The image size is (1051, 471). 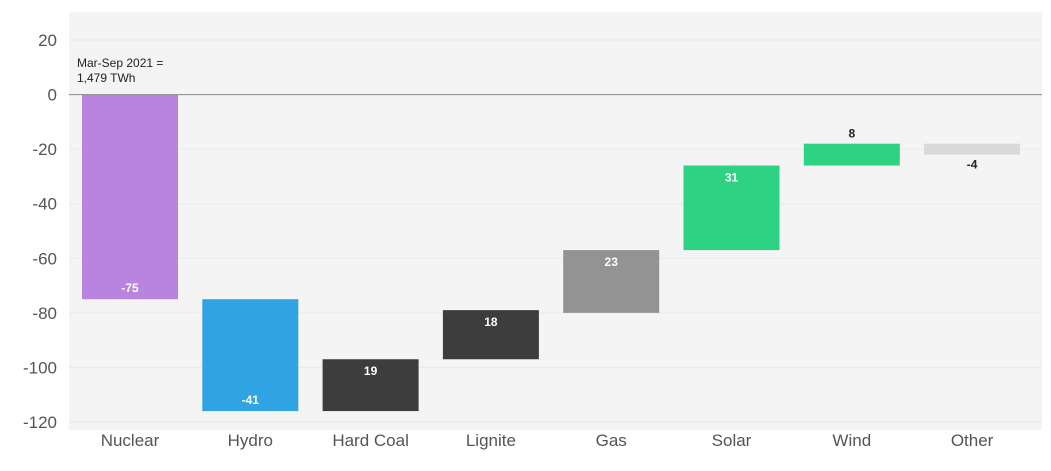 I want to click on bar-hydro, so click(x=250, y=355).